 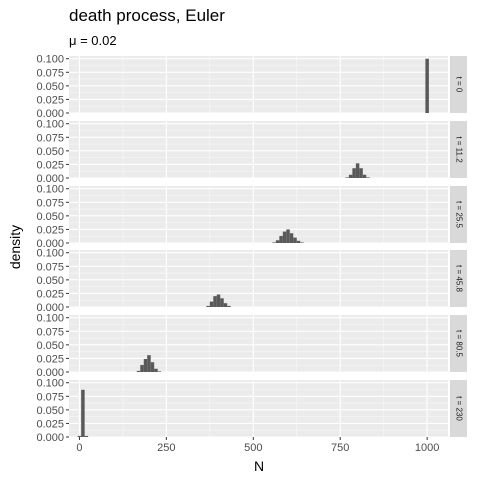 I want to click on facet-strip-label: t = 45.8, so click(x=458, y=278).